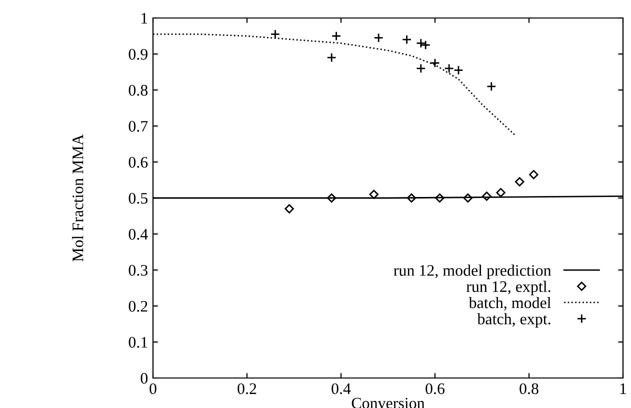  I want to click on x-tick-label: 0, so click(153, 388).